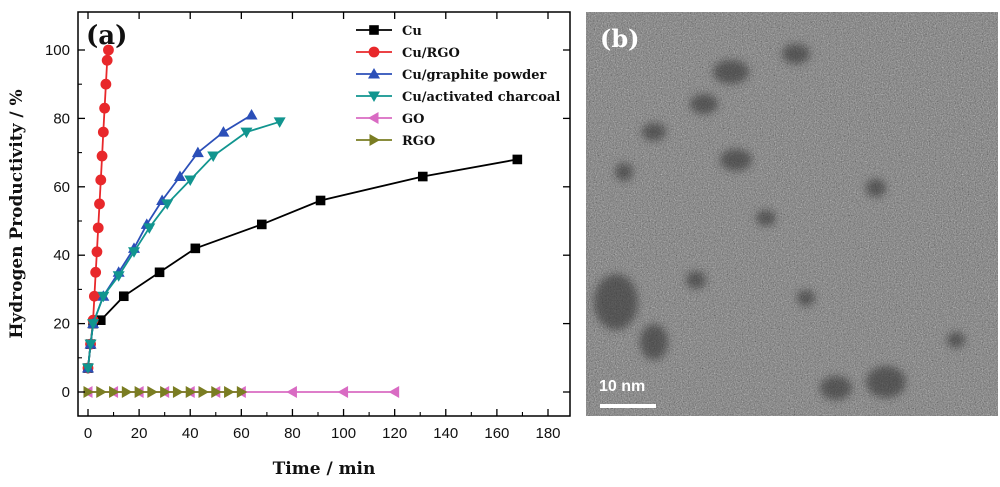 This screenshot has height=487, width=1000. I want to click on legend-entry: RGO, so click(395, 141).